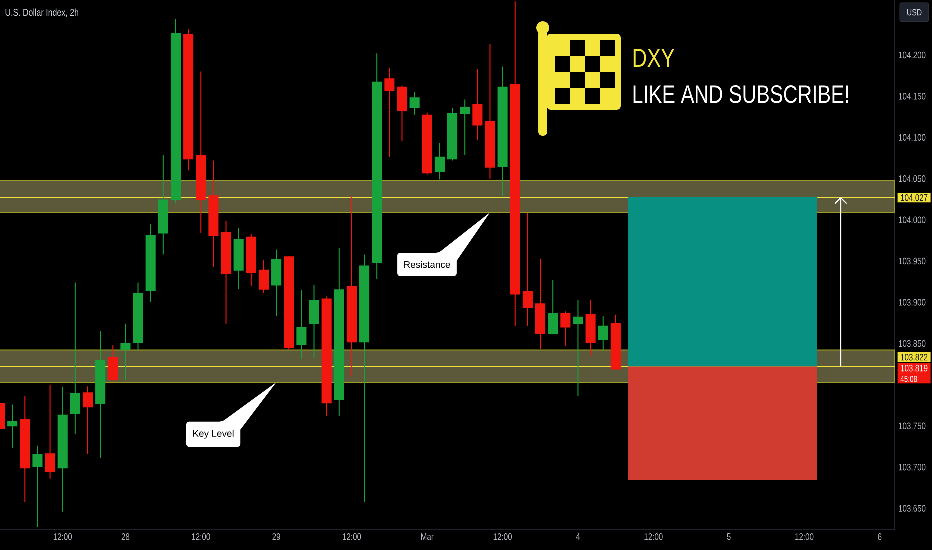 Image resolution: width=932 pixels, height=550 pixels. I want to click on ref-line-label: 103.822, so click(914, 357).